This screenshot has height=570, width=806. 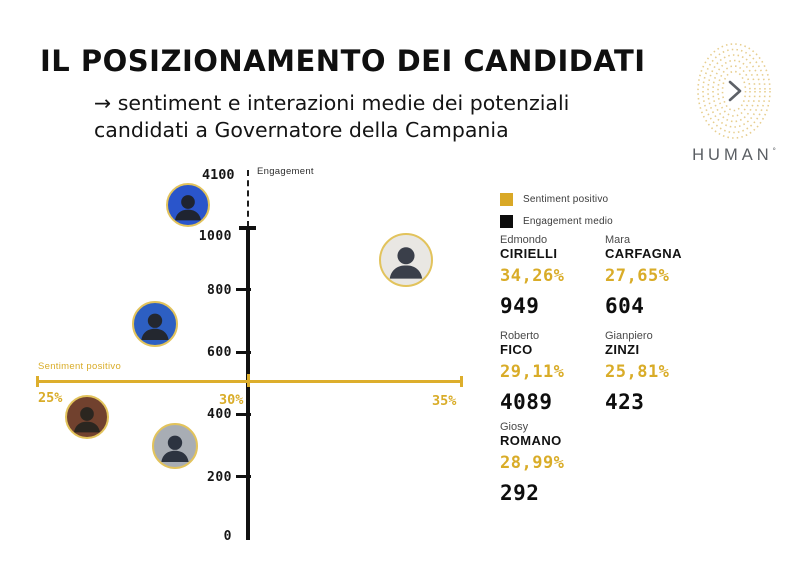 What do you see at coordinates (50, 398) in the screenshot?
I see `x-tick-label-25: 25%` at bounding box center [50, 398].